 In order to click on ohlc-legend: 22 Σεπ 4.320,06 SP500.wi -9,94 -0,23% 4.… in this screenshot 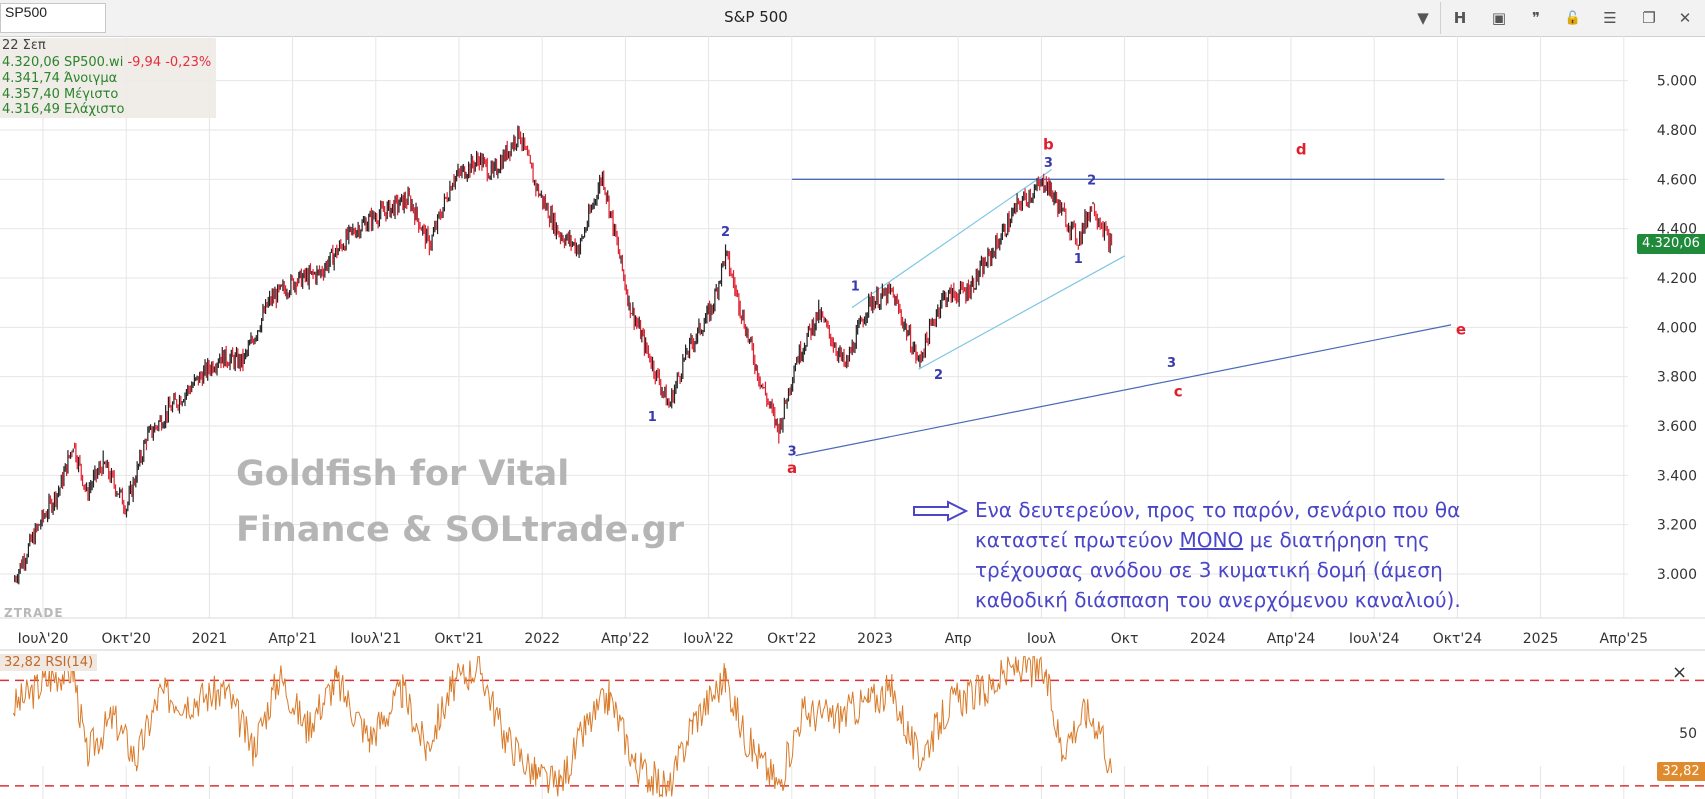, I will do `click(108, 78)`.